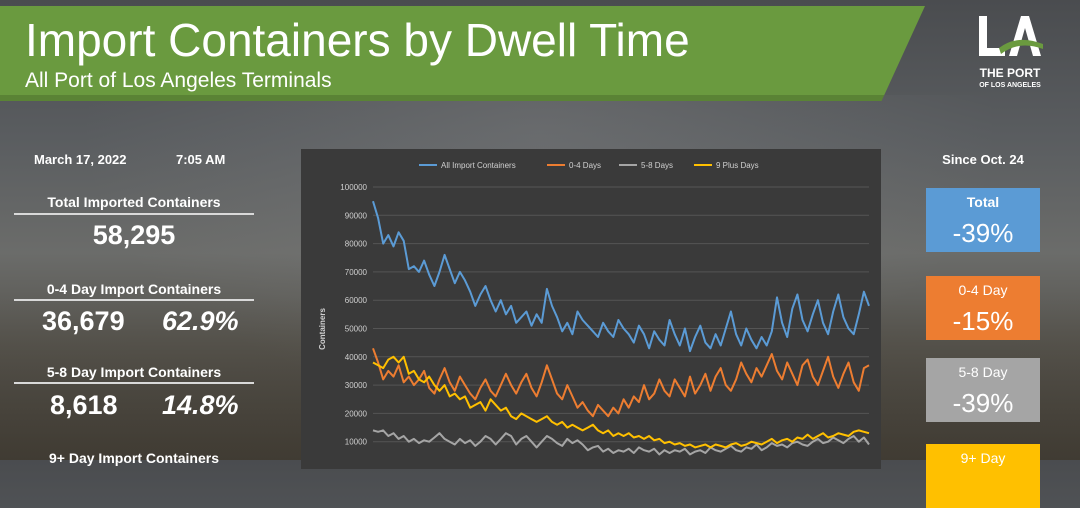 This screenshot has width=1080, height=508. Describe the element at coordinates (356, 272) in the screenshot. I see `y-tick-label: 70000` at that location.